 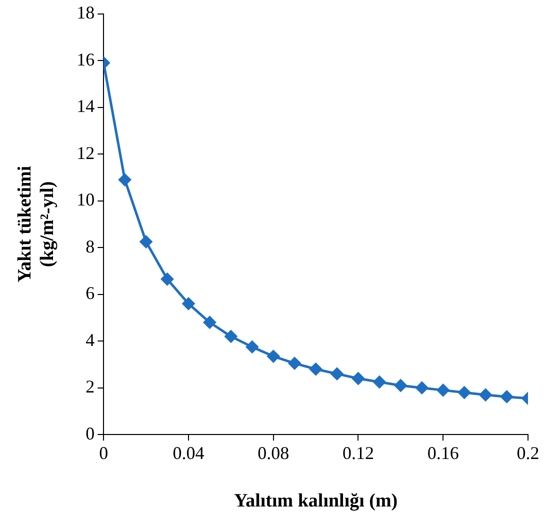 I want to click on x-axis-title: Yalıtım kalınlığı (m), so click(x=316, y=501).